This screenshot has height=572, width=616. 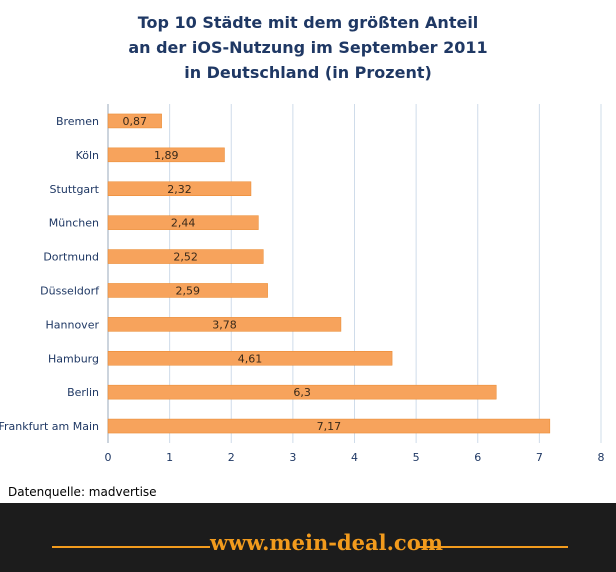 I want to click on bar-data-label: 3,78, so click(x=224, y=324).